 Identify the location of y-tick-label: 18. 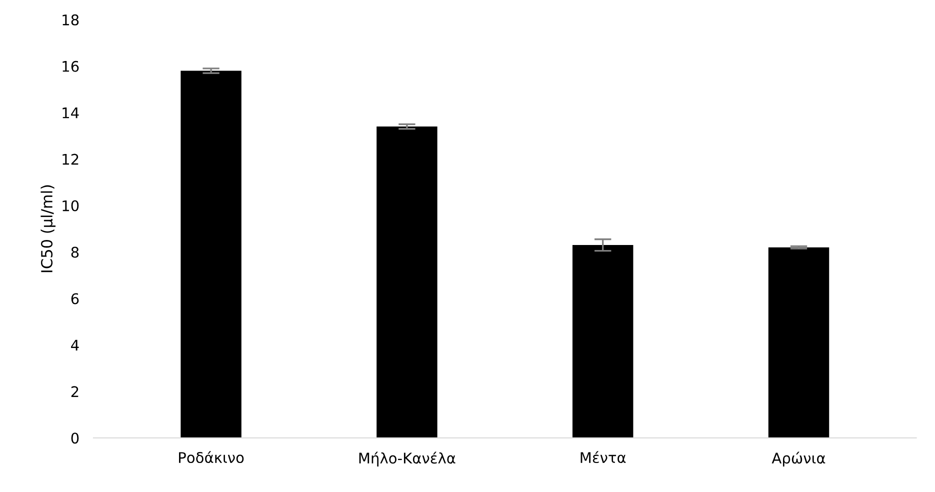
(70, 20).